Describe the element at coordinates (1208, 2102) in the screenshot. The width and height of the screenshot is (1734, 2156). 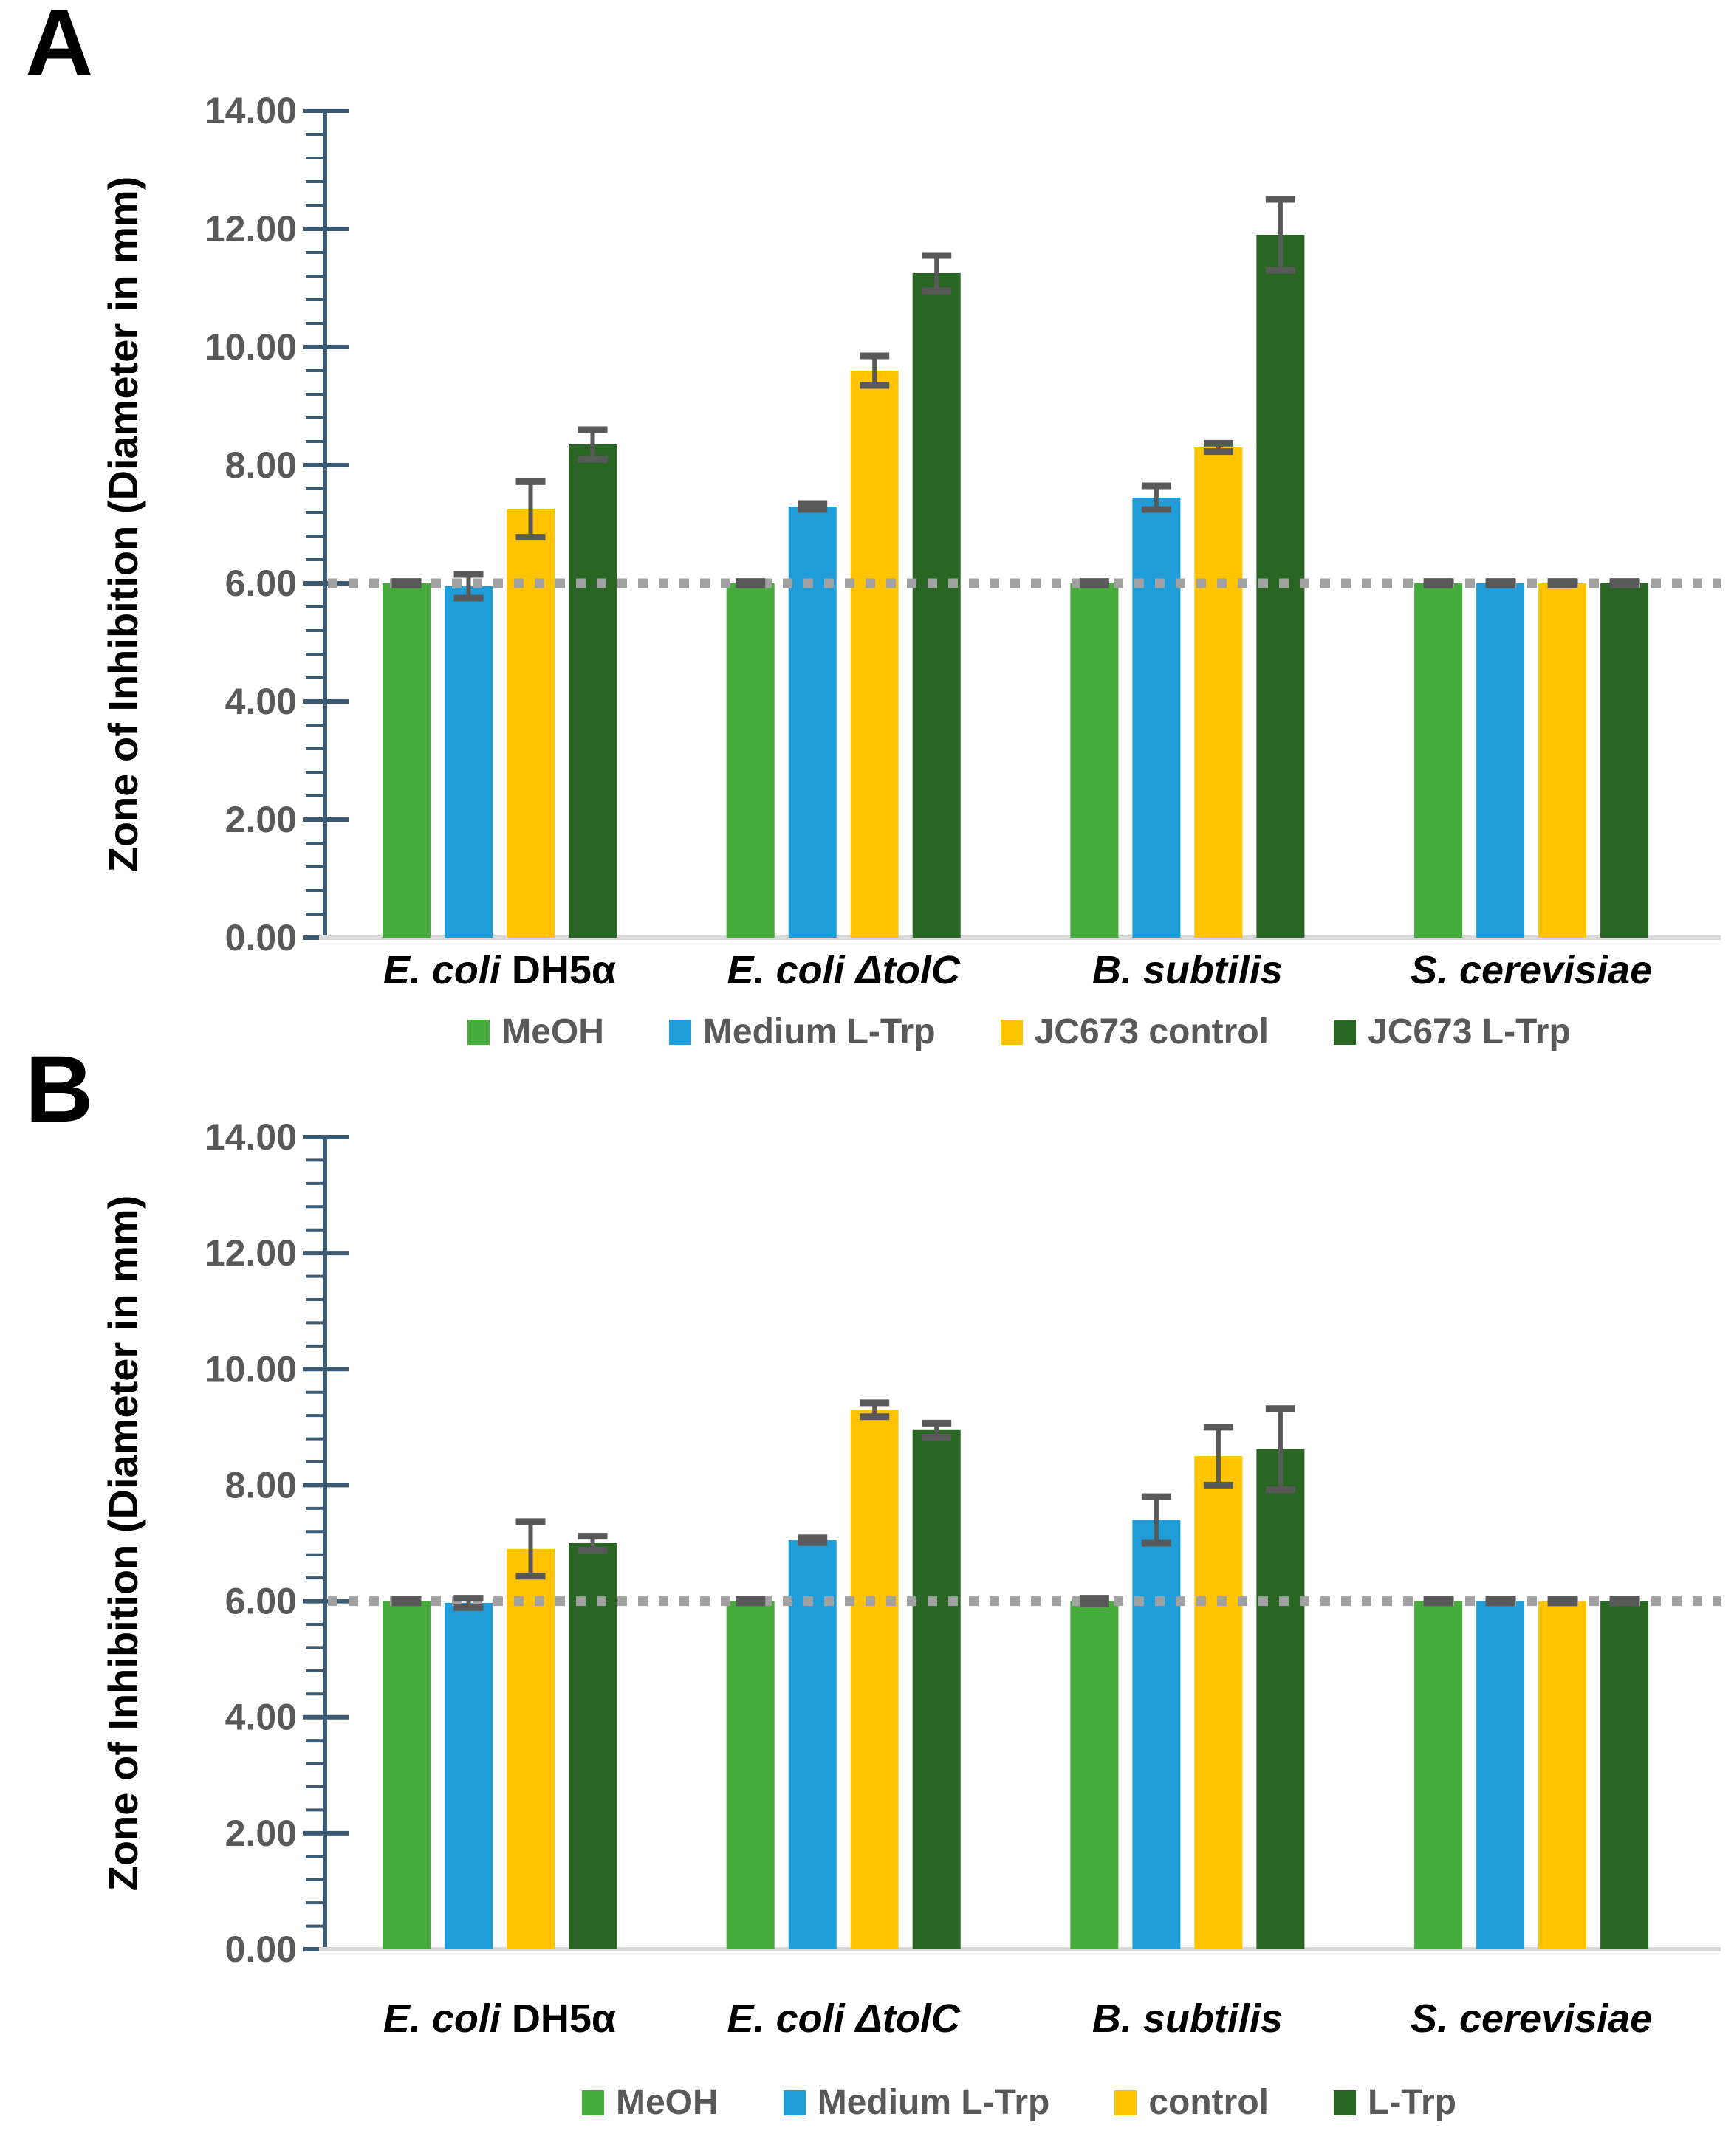
I see `legend-label: control` at that location.